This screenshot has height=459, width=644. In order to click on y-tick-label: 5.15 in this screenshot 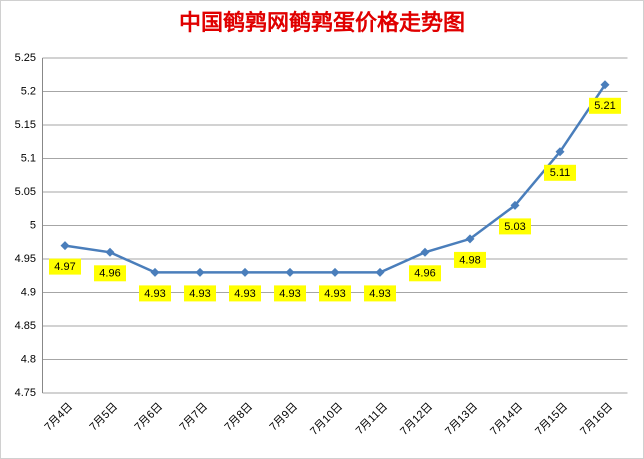, I will do `click(25, 125)`.